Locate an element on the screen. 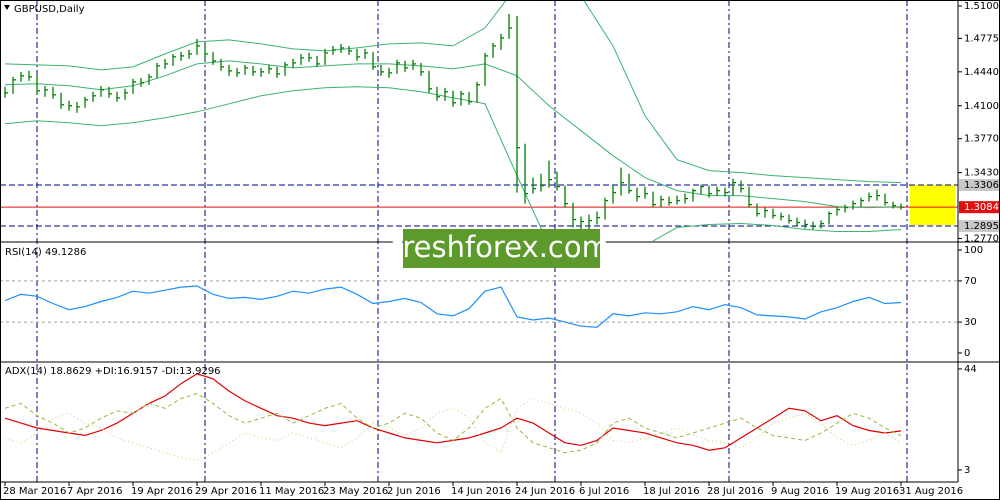 This screenshot has width=1000, height=500. watermark-box is located at coordinates (501, 248).